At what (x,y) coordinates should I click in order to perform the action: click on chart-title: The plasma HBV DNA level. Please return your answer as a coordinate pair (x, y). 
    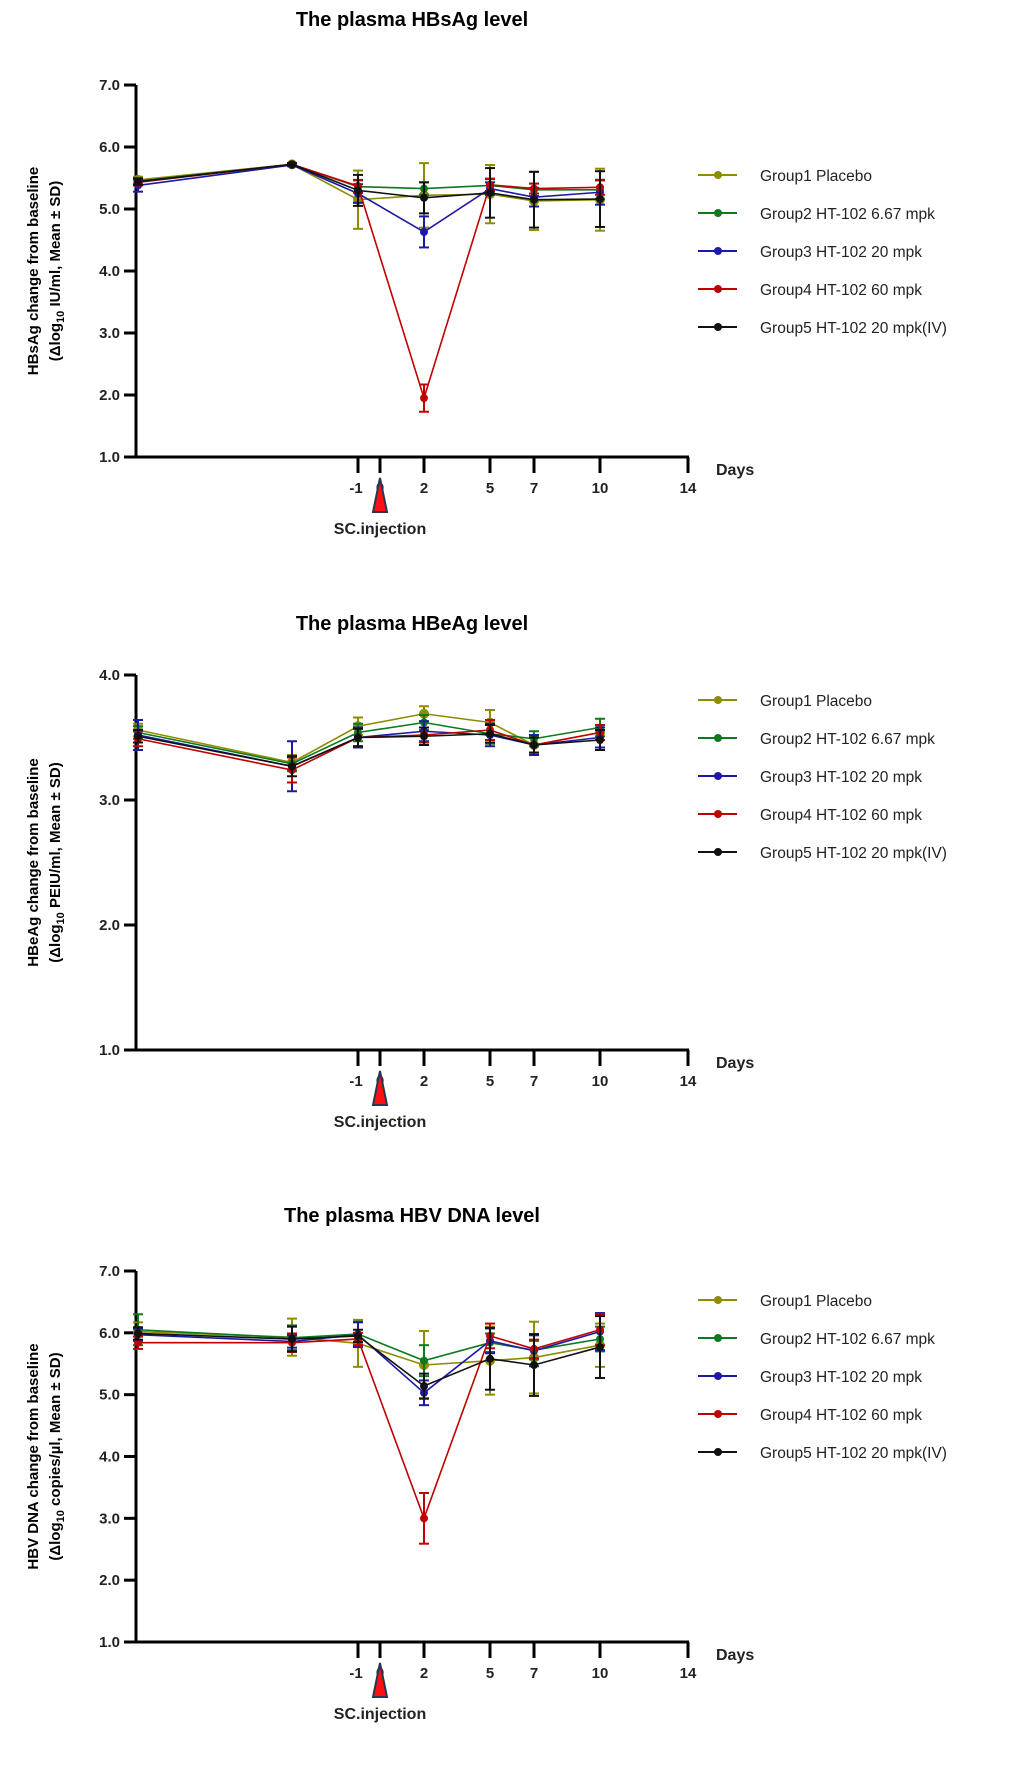
    Looking at the image, I should click on (412, 1216).